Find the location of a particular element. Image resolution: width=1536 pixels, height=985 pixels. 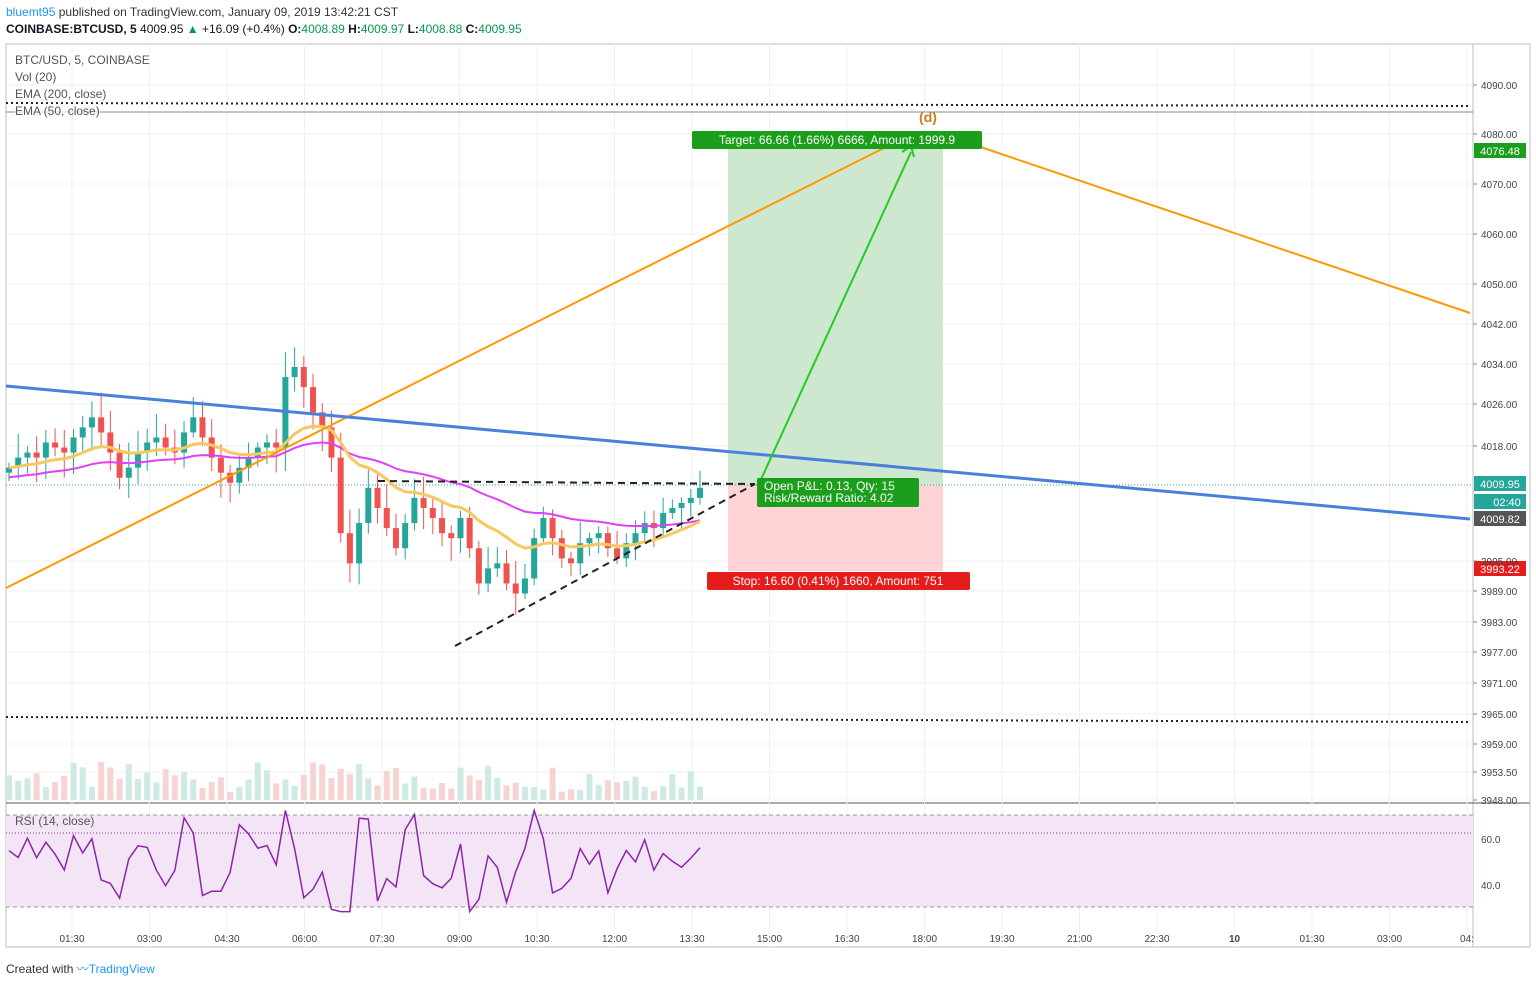

rsi-tick-label: 40.0 is located at coordinates (1491, 886).